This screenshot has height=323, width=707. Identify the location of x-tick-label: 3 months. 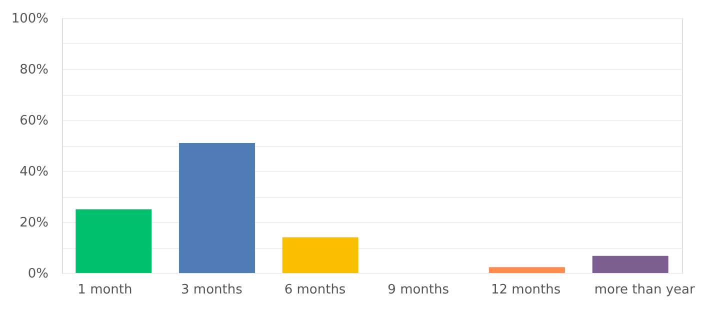
(212, 290).